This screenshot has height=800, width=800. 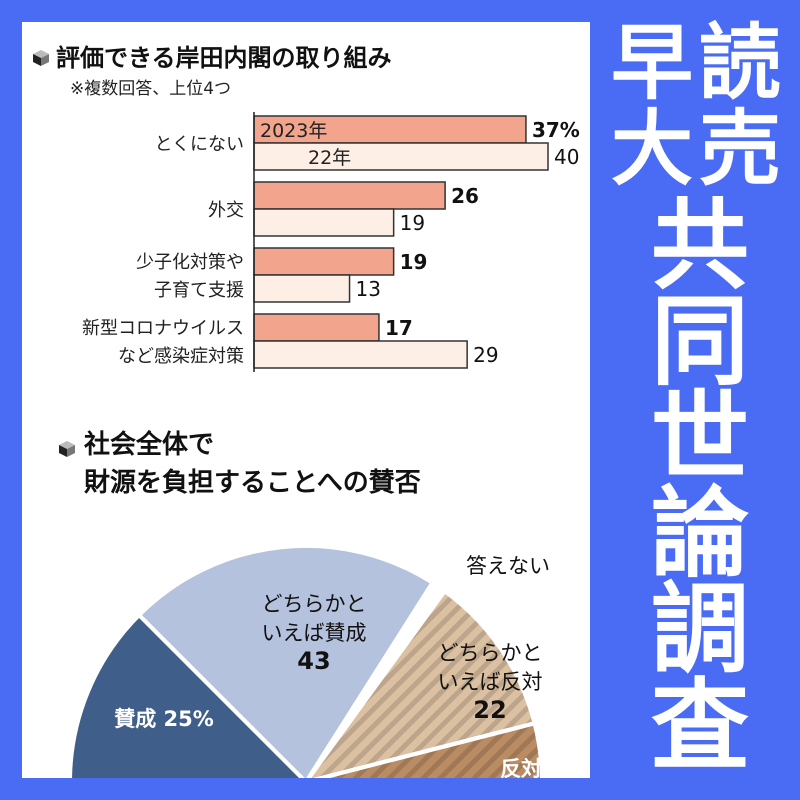 I want to click on category-label: など感染症対策, so click(x=181, y=356).